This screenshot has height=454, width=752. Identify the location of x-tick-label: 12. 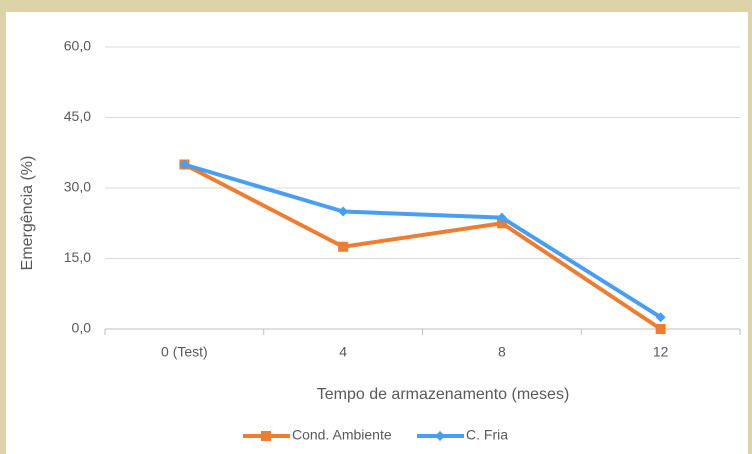
(661, 352).